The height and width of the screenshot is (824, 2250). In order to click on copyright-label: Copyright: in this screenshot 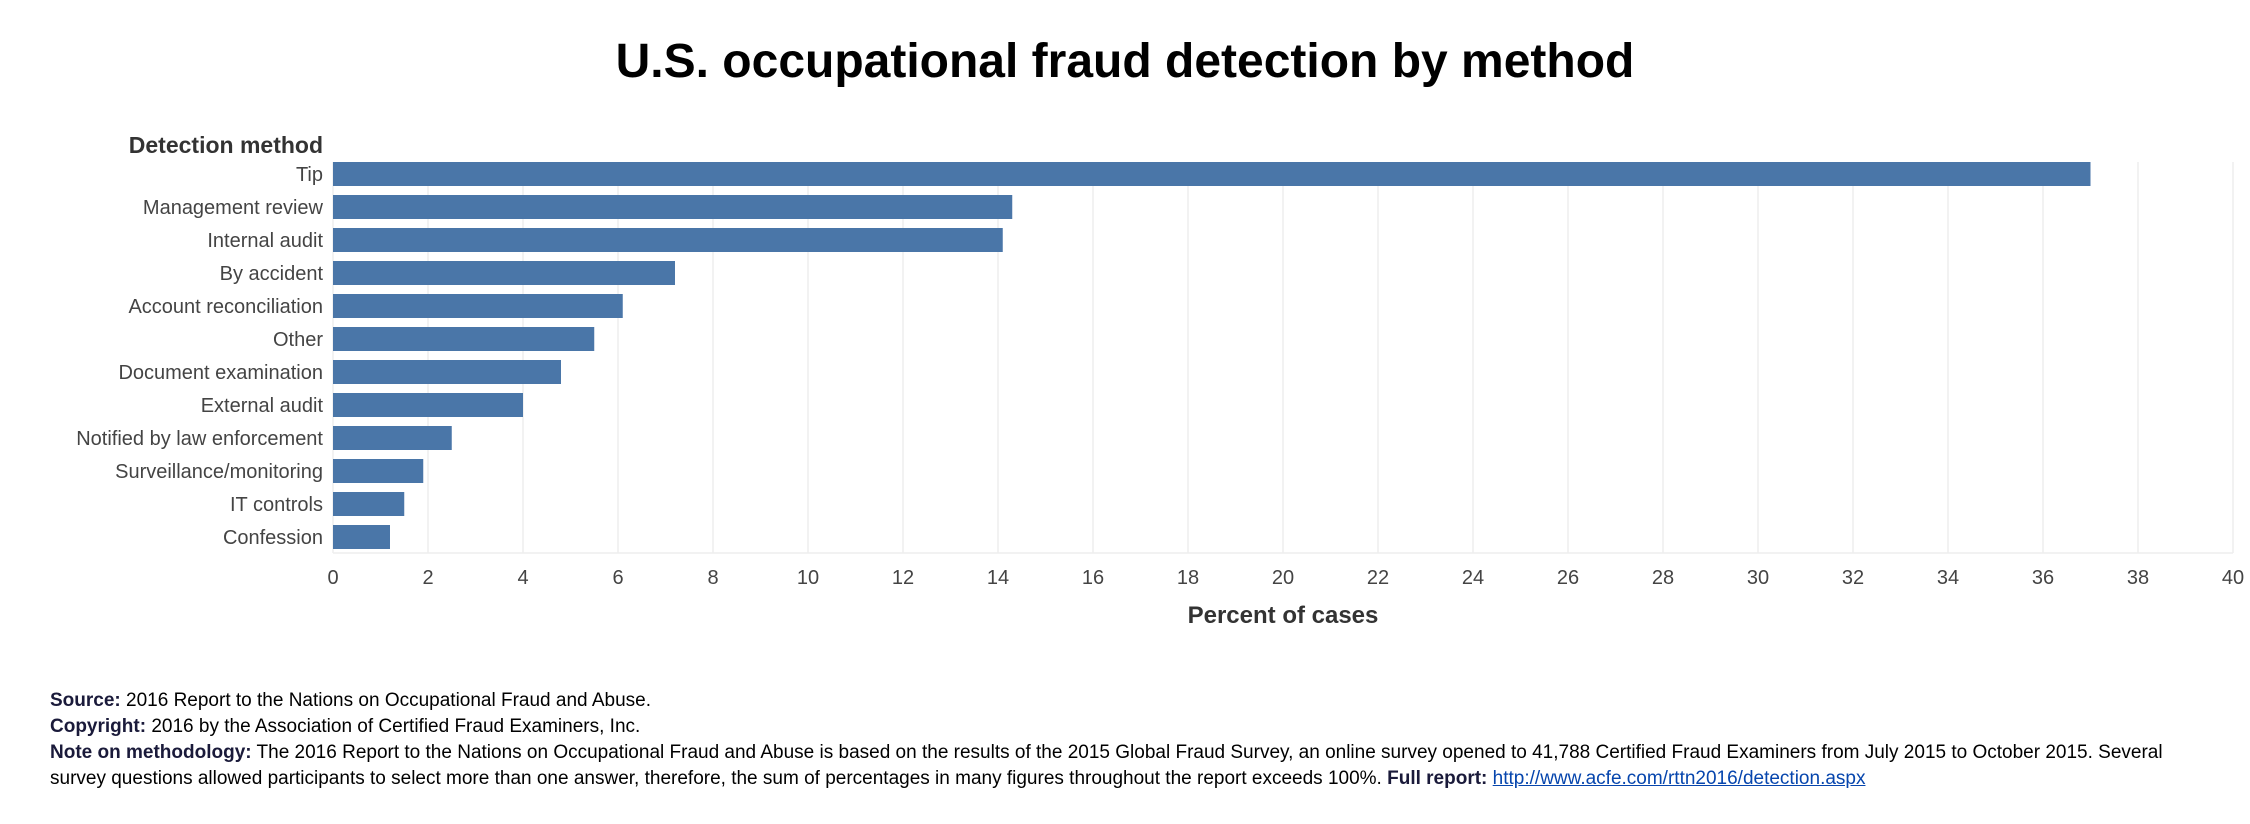, I will do `click(98, 726)`.